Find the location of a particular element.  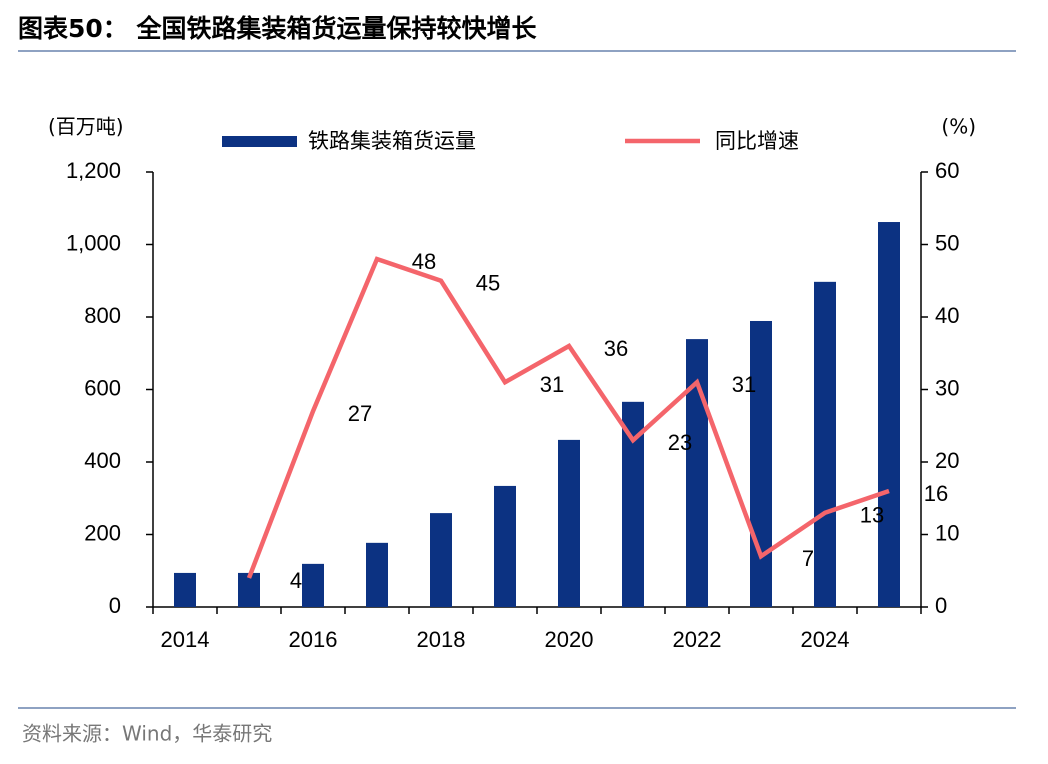

y2-tick-label: 20 is located at coordinates (947, 460).